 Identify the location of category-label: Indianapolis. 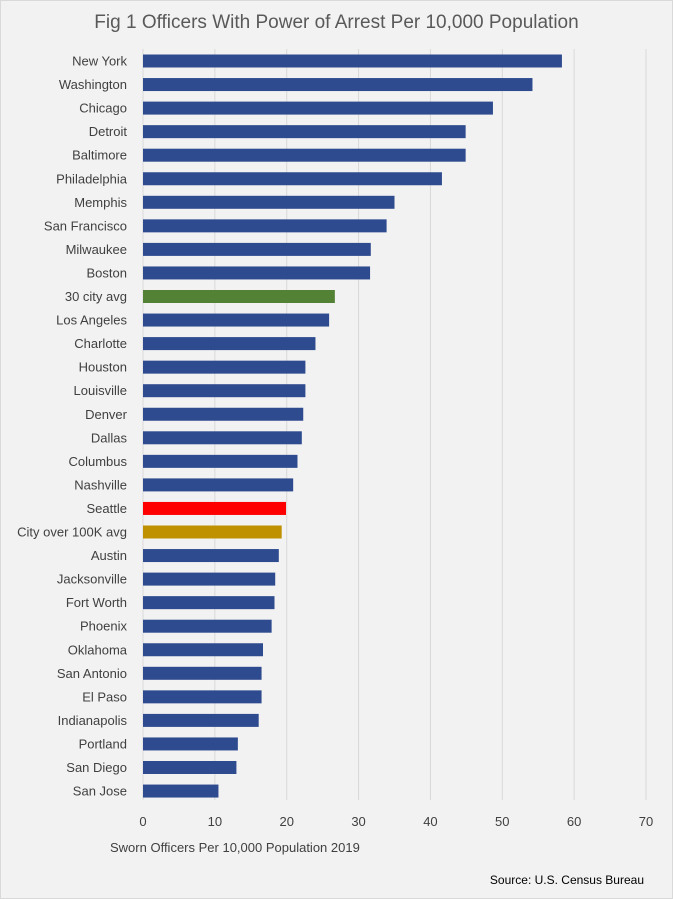
(93, 720).